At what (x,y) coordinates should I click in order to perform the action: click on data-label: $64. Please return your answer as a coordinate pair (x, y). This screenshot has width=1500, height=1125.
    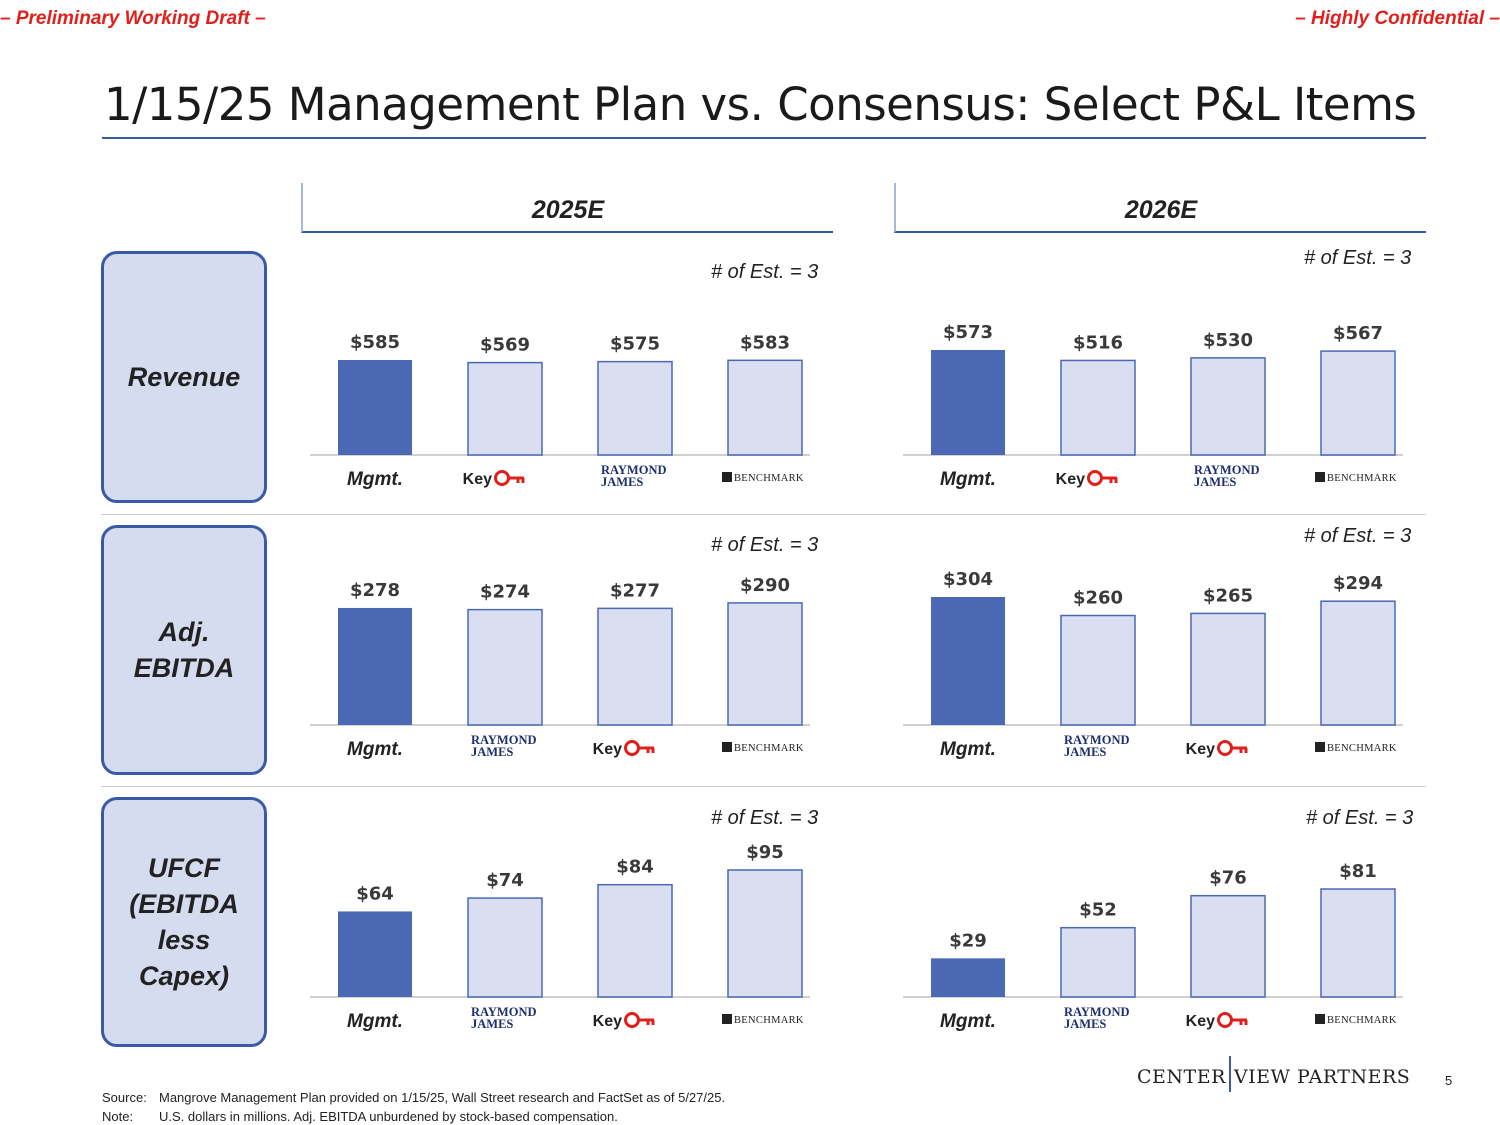
    Looking at the image, I should click on (375, 893).